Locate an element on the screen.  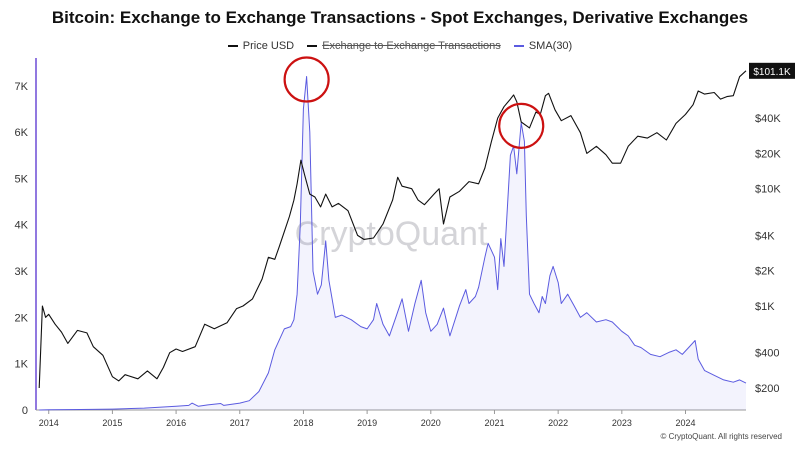
y-left-tick-label: 5K is located at coordinates (22, 179).